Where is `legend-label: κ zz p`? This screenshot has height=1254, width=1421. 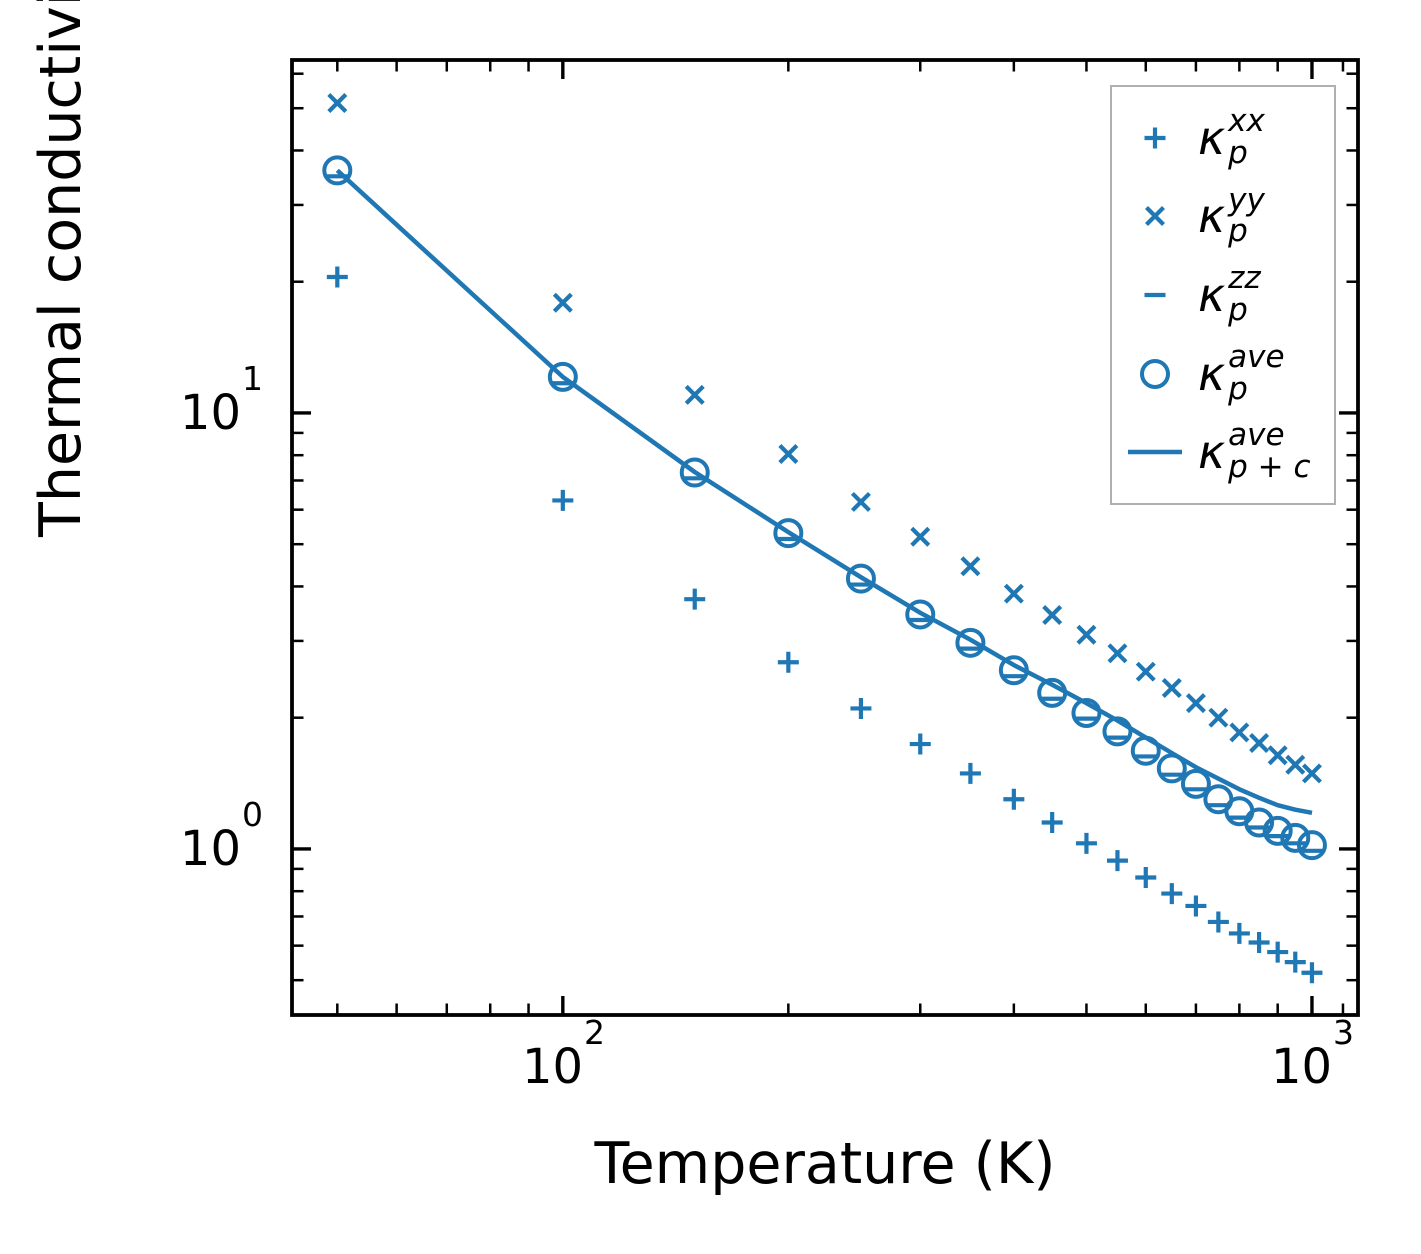
legend-label: κ zz p is located at coordinates (1229, 294).